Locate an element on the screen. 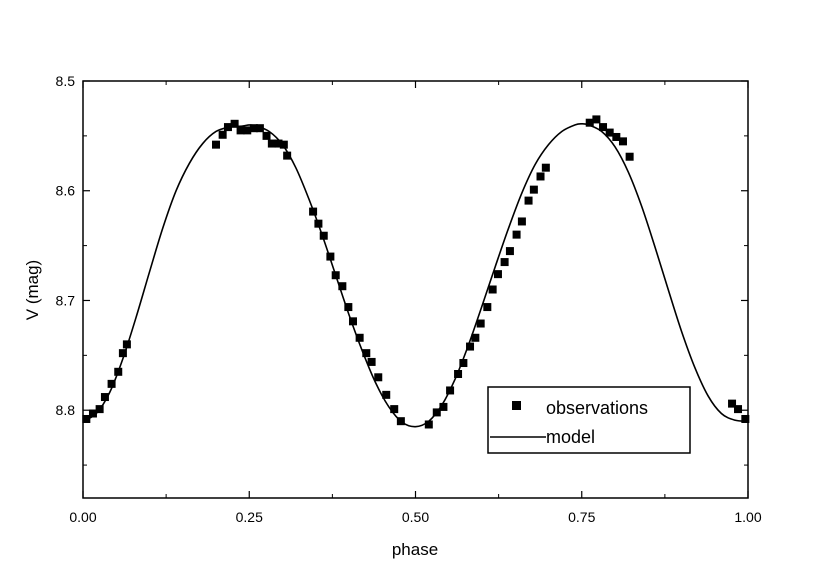 This screenshot has height=583, width=830. legend: observations model is located at coordinates (589, 420).